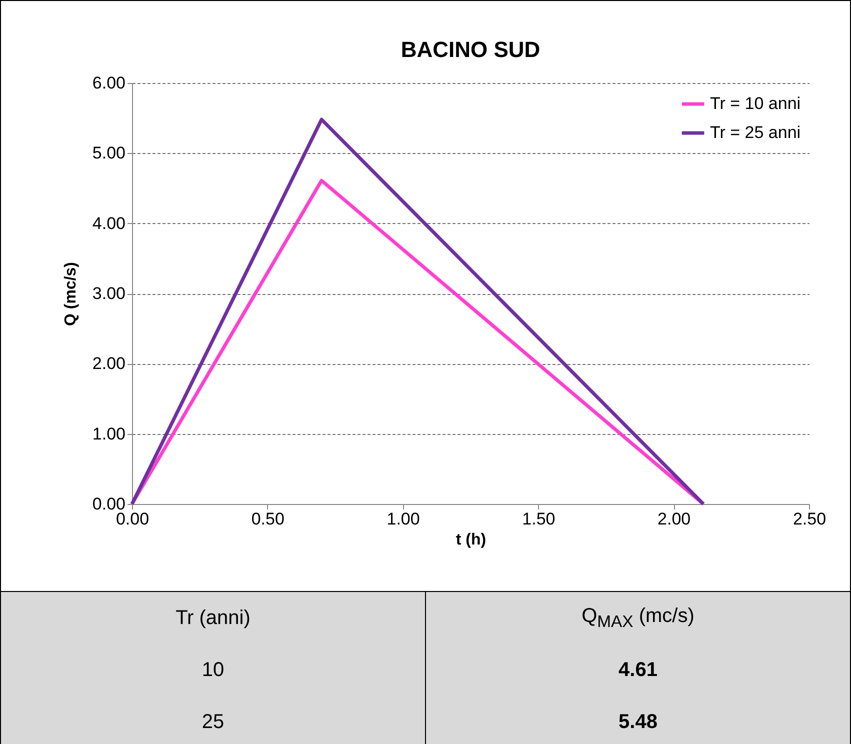 The height and width of the screenshot is (744, 851). Describe the element at coordinates (403, 519) in the screenshot. I see `x-tick-label: 1.00` at that location.